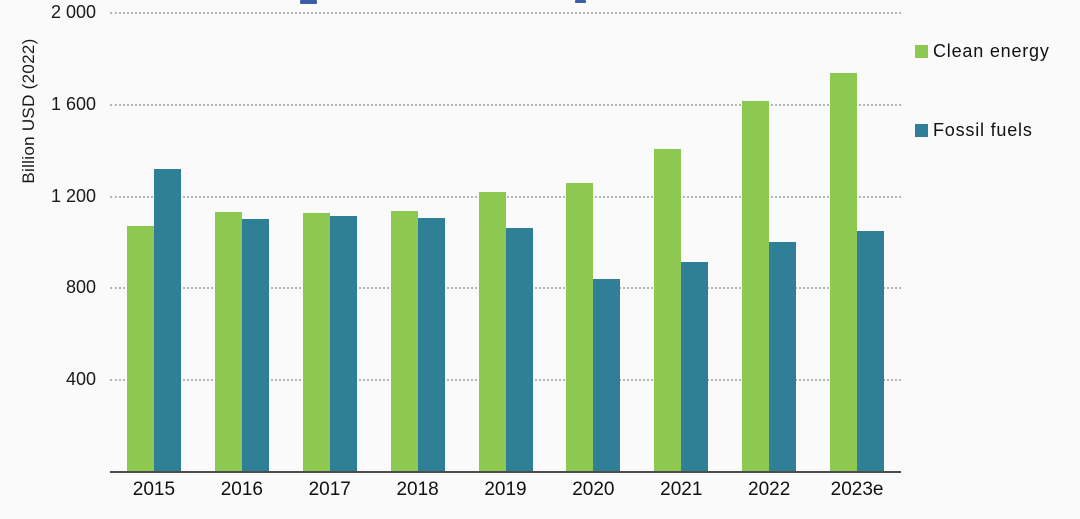 Image resolution: width=1080 pixels, height=519 pixels. Describe the element at coordinates (580, 327) in the screenshot. I see `bar-clean-energy-2020` at that location.